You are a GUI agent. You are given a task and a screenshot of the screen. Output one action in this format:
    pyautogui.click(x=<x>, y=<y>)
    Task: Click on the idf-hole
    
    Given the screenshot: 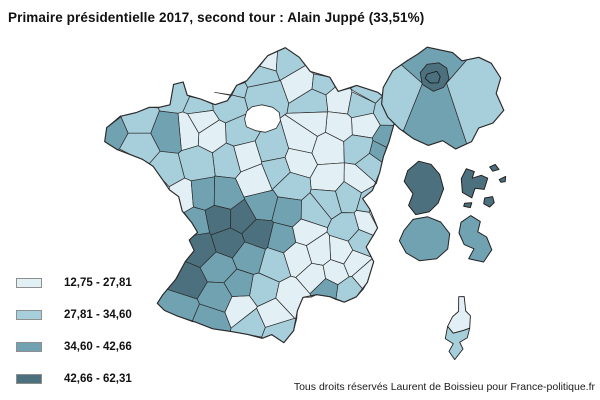 What is the action you would take?
    pyautogui.click(x=262, y=118)
    